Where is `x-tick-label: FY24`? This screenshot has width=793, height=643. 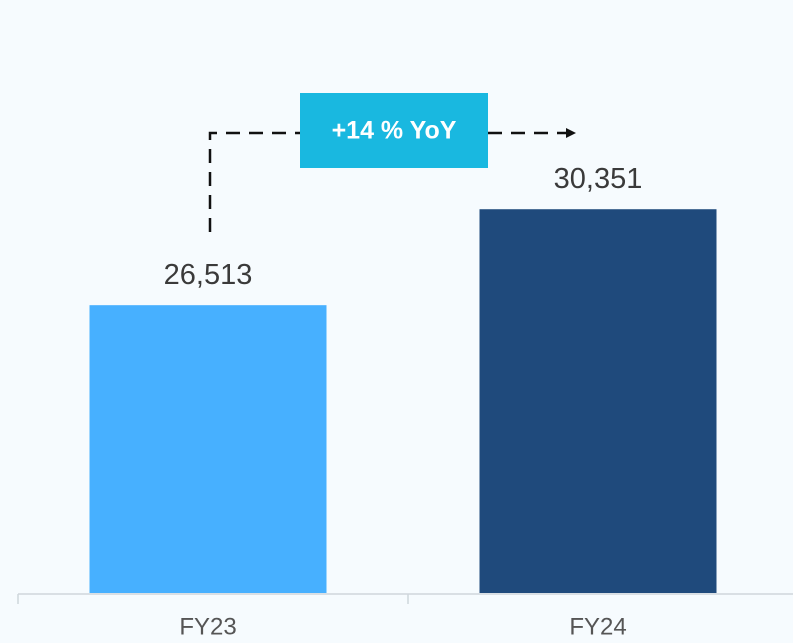 x-tick-label: FY24 is located at coordinates (597, 626).